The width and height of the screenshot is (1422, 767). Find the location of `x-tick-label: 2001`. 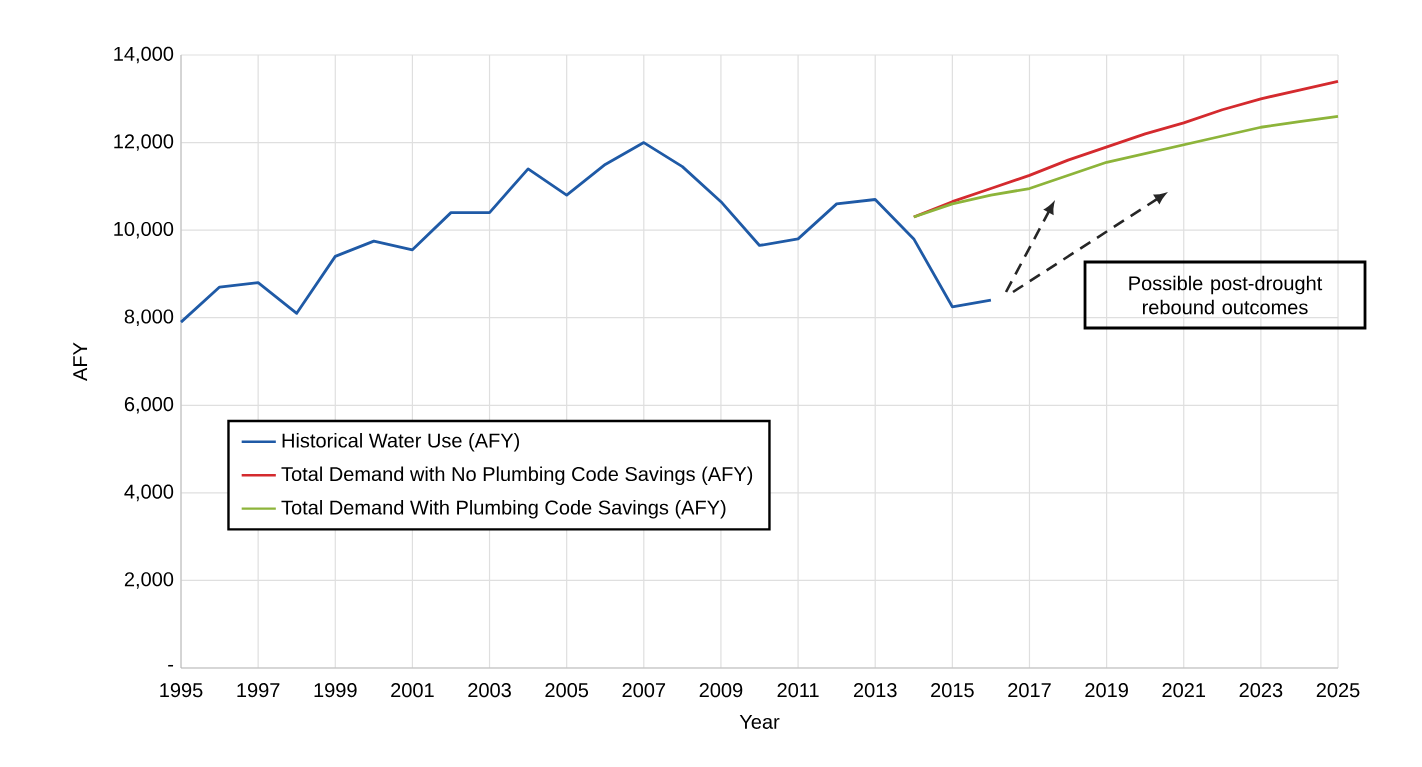

x-tick-label: 2001 is located at coordinates (412, 690).